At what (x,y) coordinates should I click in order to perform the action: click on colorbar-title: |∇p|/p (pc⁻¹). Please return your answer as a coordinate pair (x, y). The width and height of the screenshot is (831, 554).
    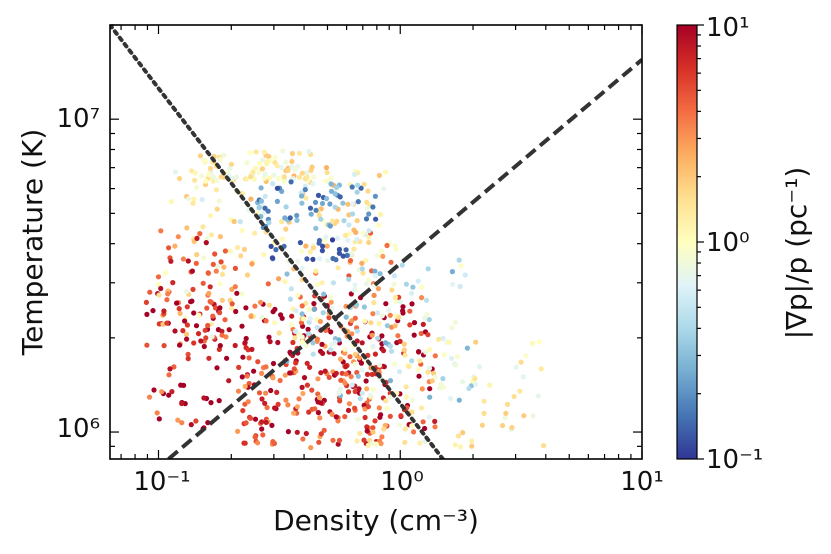
    Looking at the image, I should click on (796, 253).